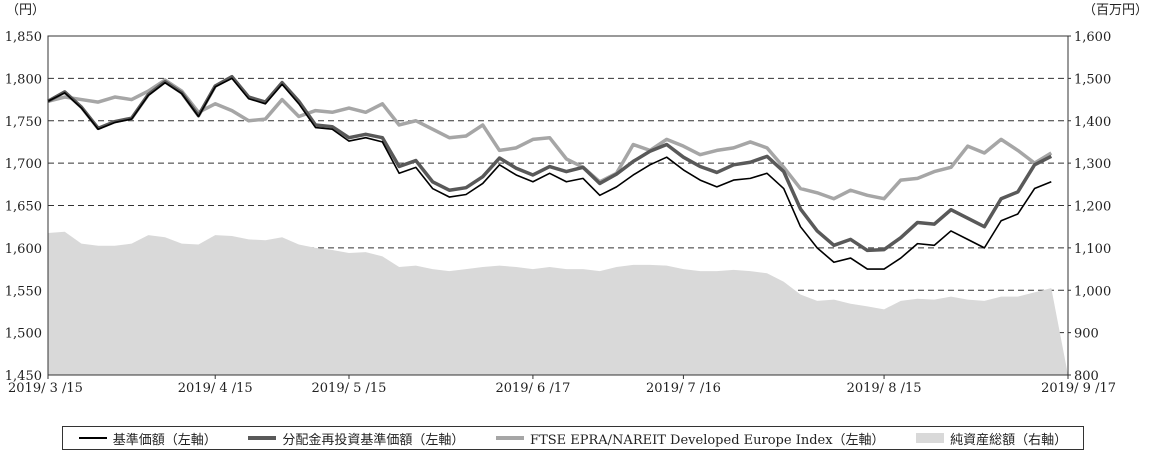  Describe the element at coordinates (884, 388) in the screenshot. I see `x-tick-label: 2019/ 8 /15` at that location.